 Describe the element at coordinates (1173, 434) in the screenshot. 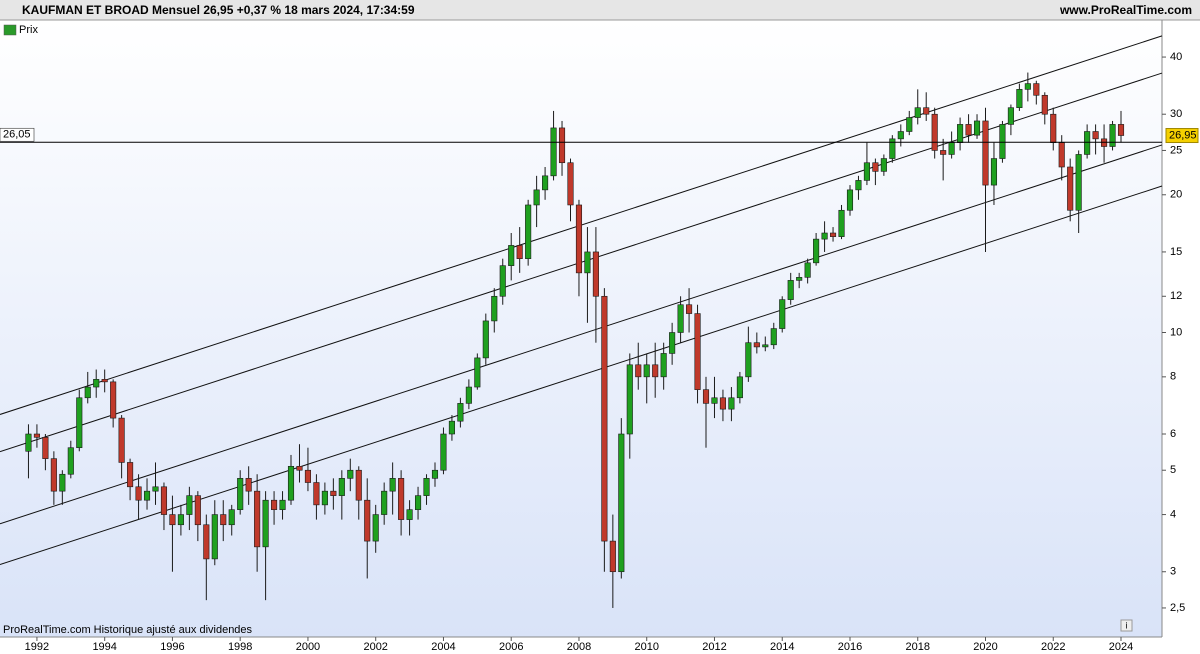

I see `y-tick-label: 6` at that location.